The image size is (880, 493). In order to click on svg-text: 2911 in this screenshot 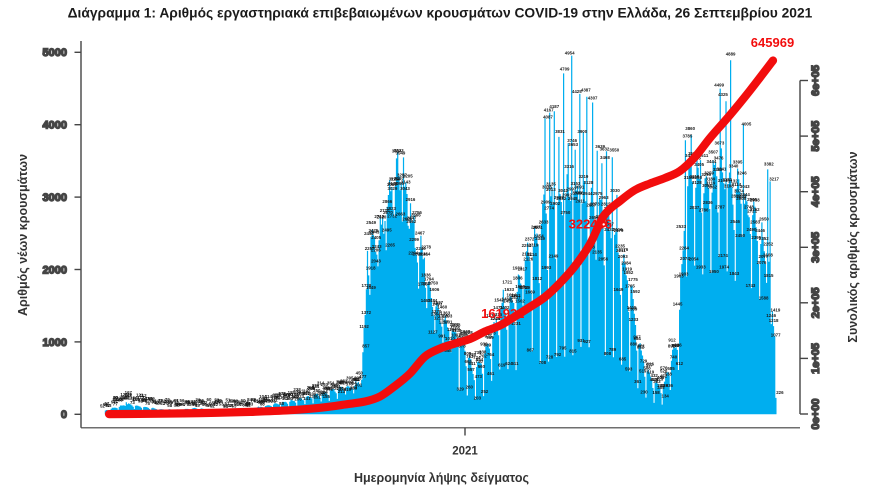, I will do `click(580, 201)`.